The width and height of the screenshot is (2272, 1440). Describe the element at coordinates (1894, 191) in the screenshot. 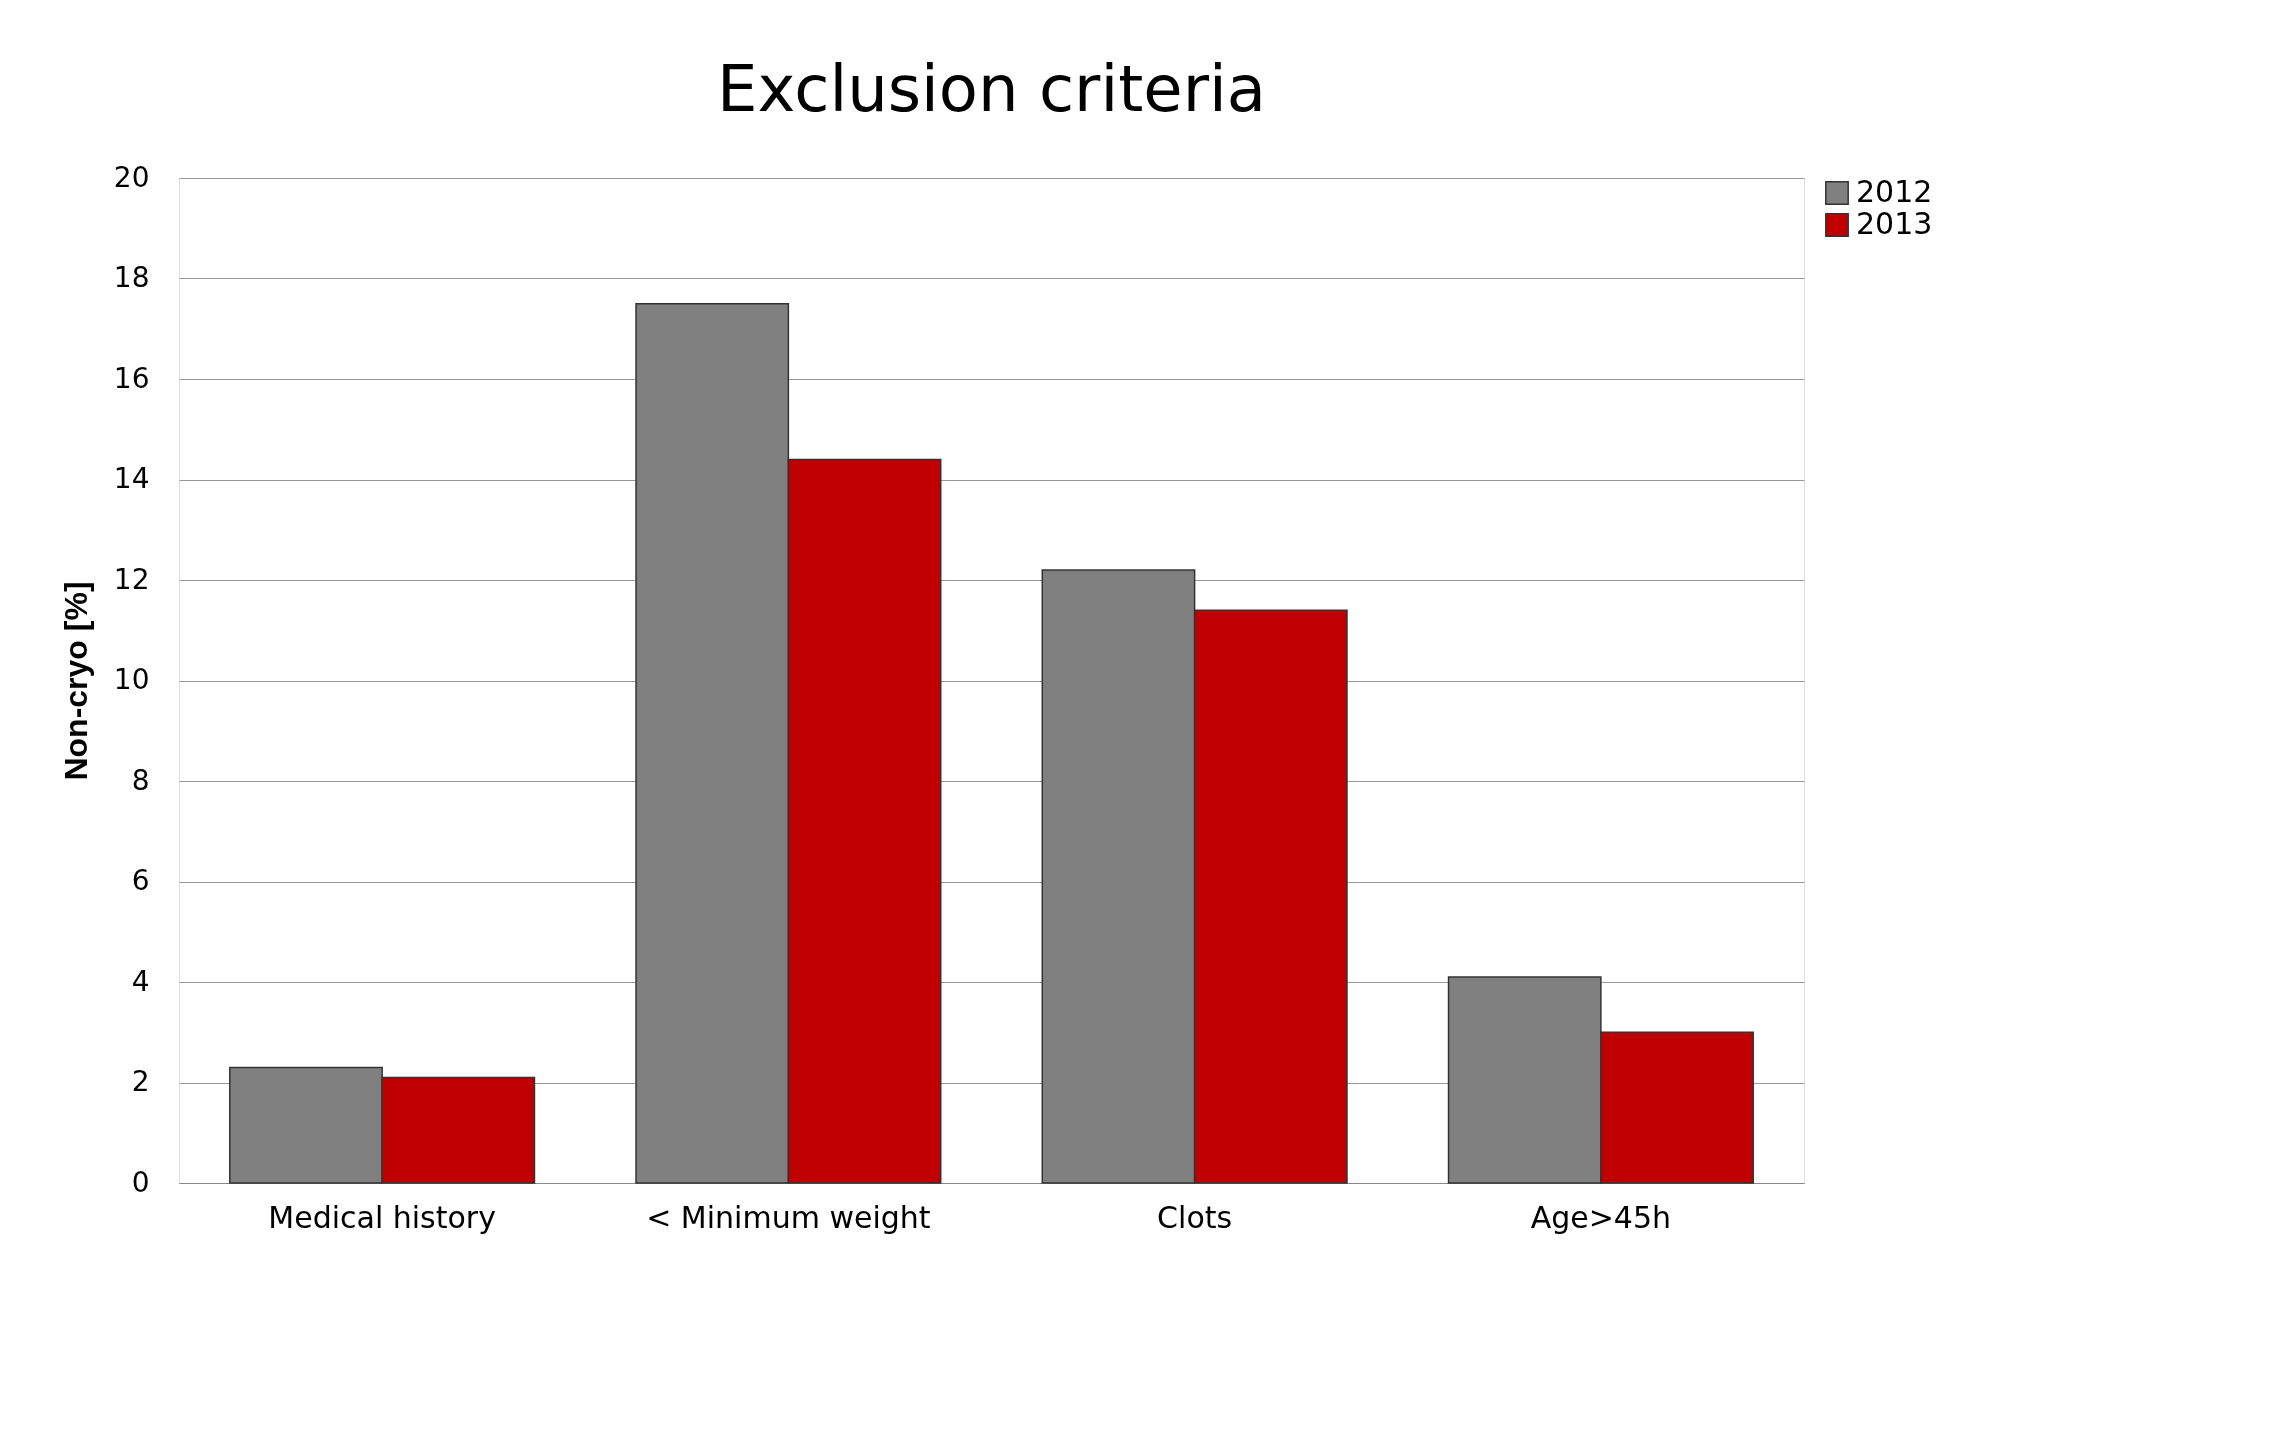

I see `legend-label: 2012` at that location.